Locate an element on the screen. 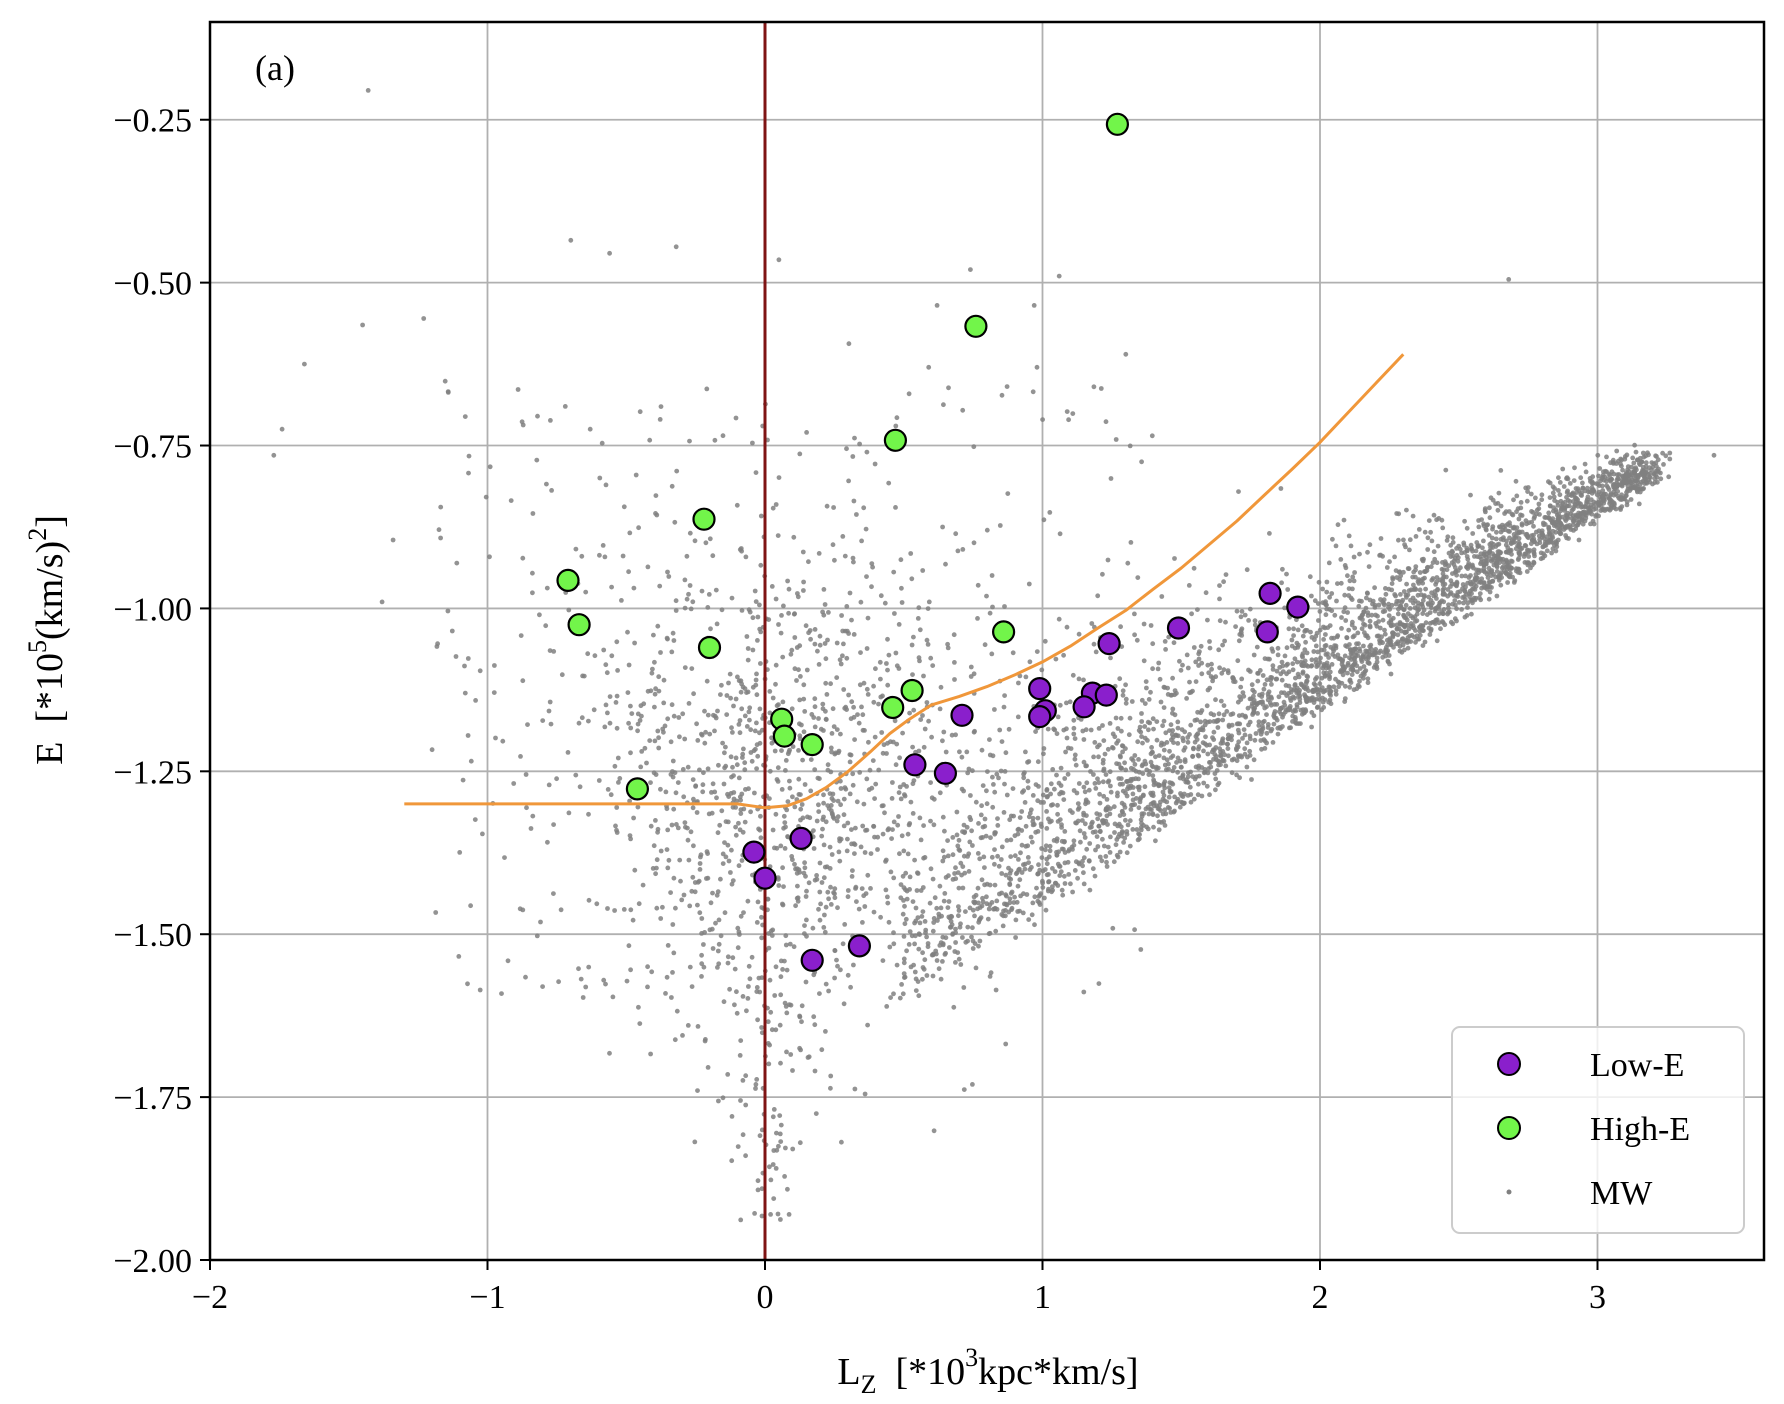 This screenshot has height=1404, width=1784. x-tick-label: −1 is located at coordinates (487, 1297).